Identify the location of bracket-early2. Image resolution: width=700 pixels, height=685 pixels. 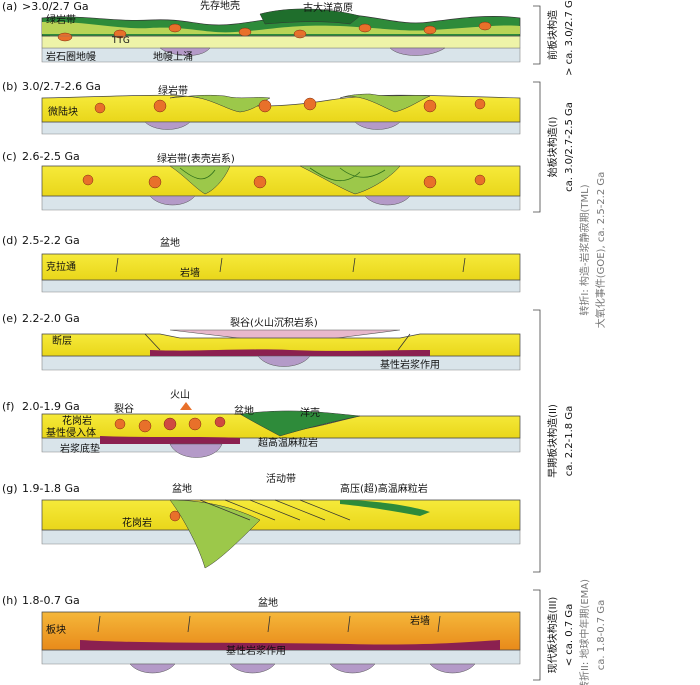
(537, 441).